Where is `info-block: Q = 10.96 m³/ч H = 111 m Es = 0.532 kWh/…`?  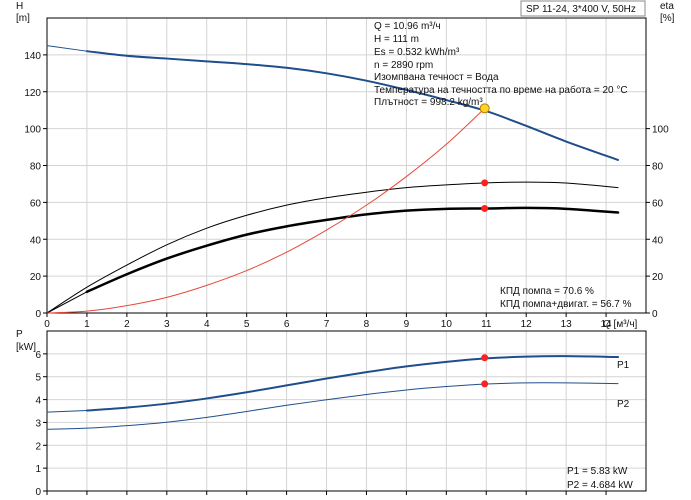
info-block: Q = 10.96 m³/ч H = 111 m Es = 0.532 kWh/… is located at coordinates (501, 64).